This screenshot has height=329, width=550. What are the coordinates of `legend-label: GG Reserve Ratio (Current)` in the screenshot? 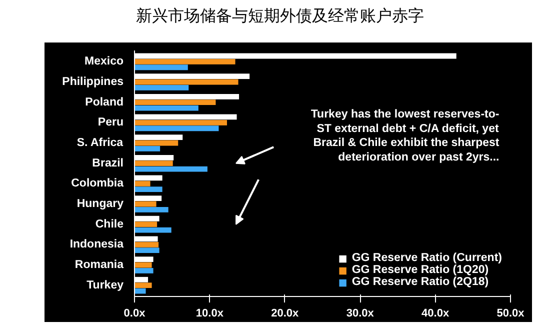 It's located at (427, 258).